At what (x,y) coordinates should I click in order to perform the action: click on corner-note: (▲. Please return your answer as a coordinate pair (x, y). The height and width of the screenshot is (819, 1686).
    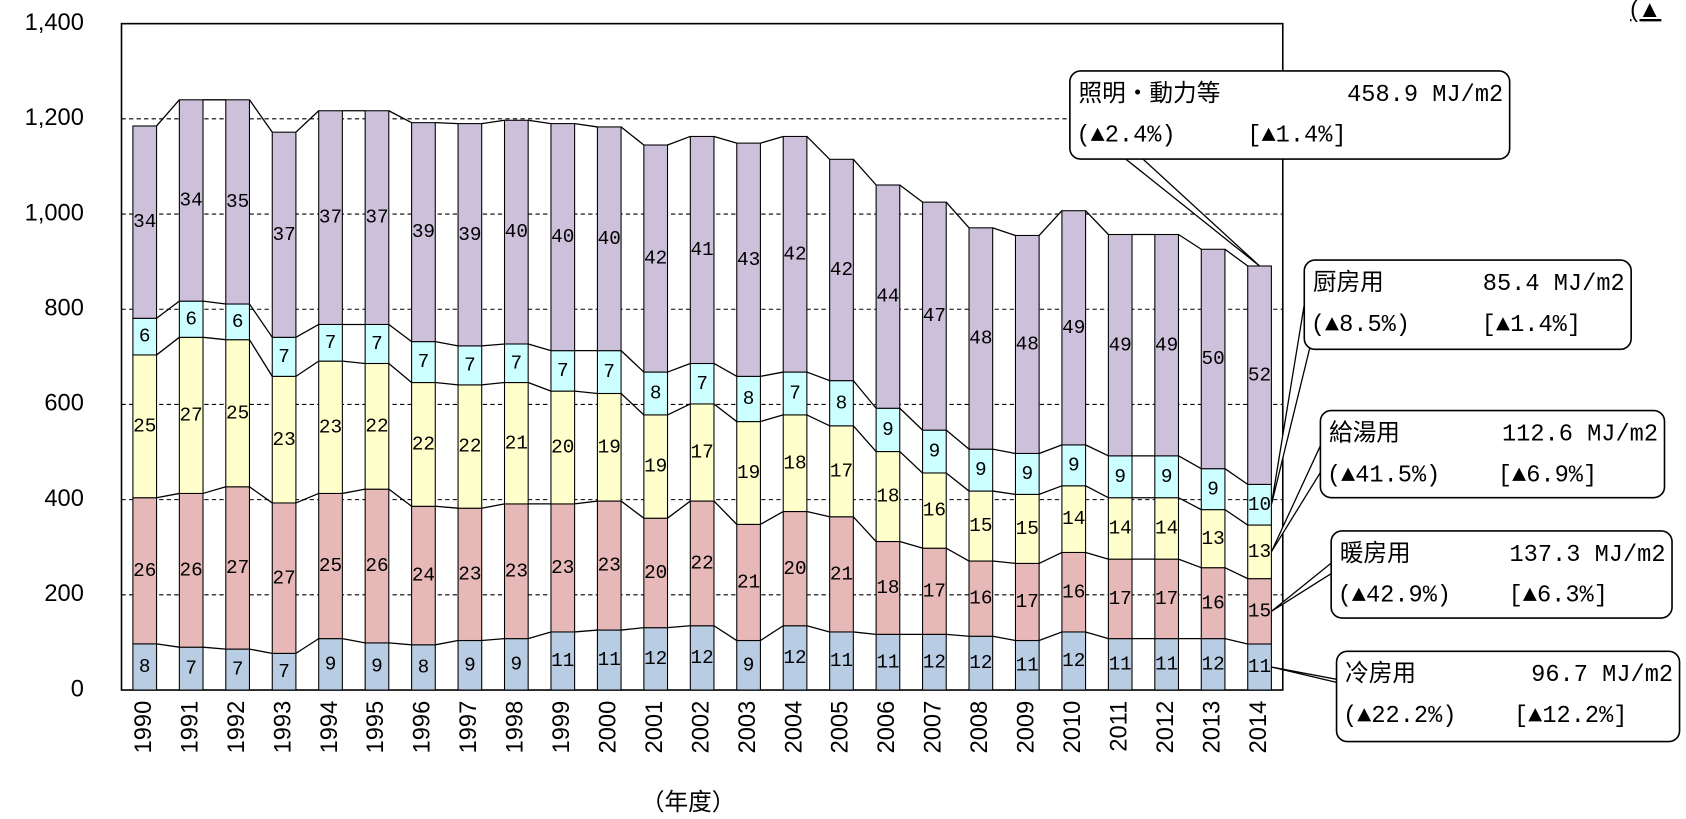
    Looking at the image, I should click on (1645, 11).